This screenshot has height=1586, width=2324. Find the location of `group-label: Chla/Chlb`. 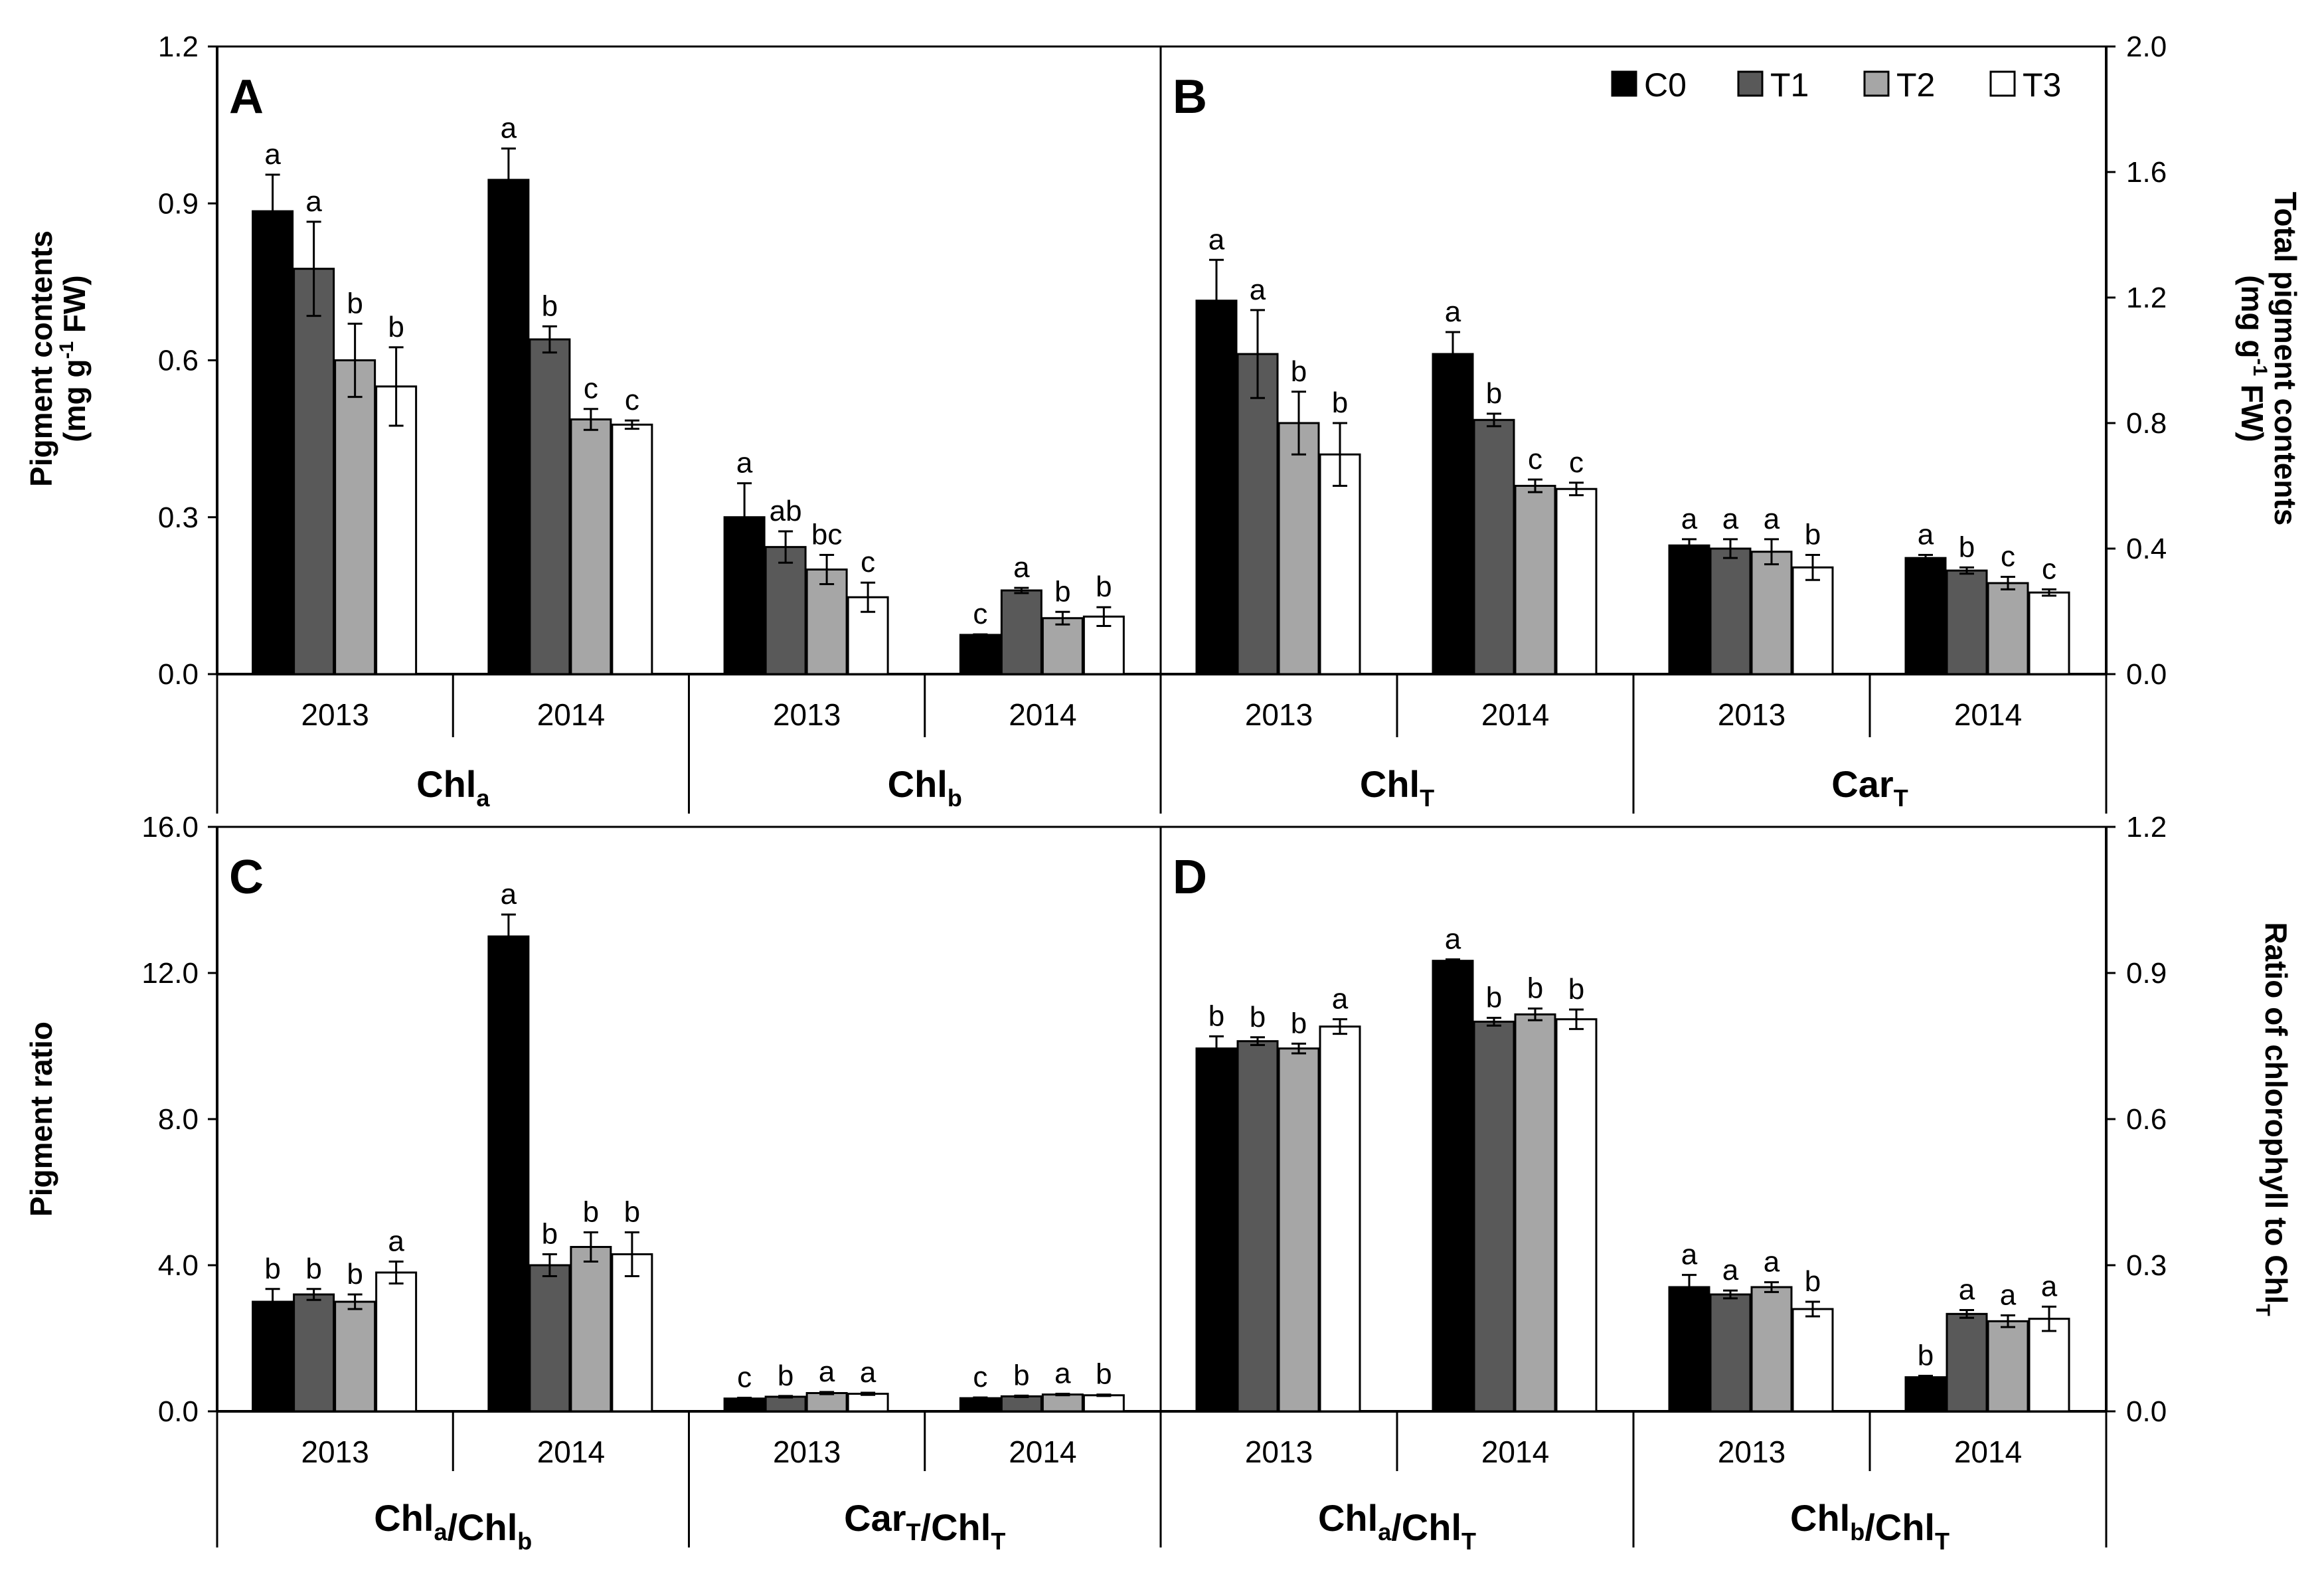

group-label: Chla/Chlb is located at coordinates (453, 1526).